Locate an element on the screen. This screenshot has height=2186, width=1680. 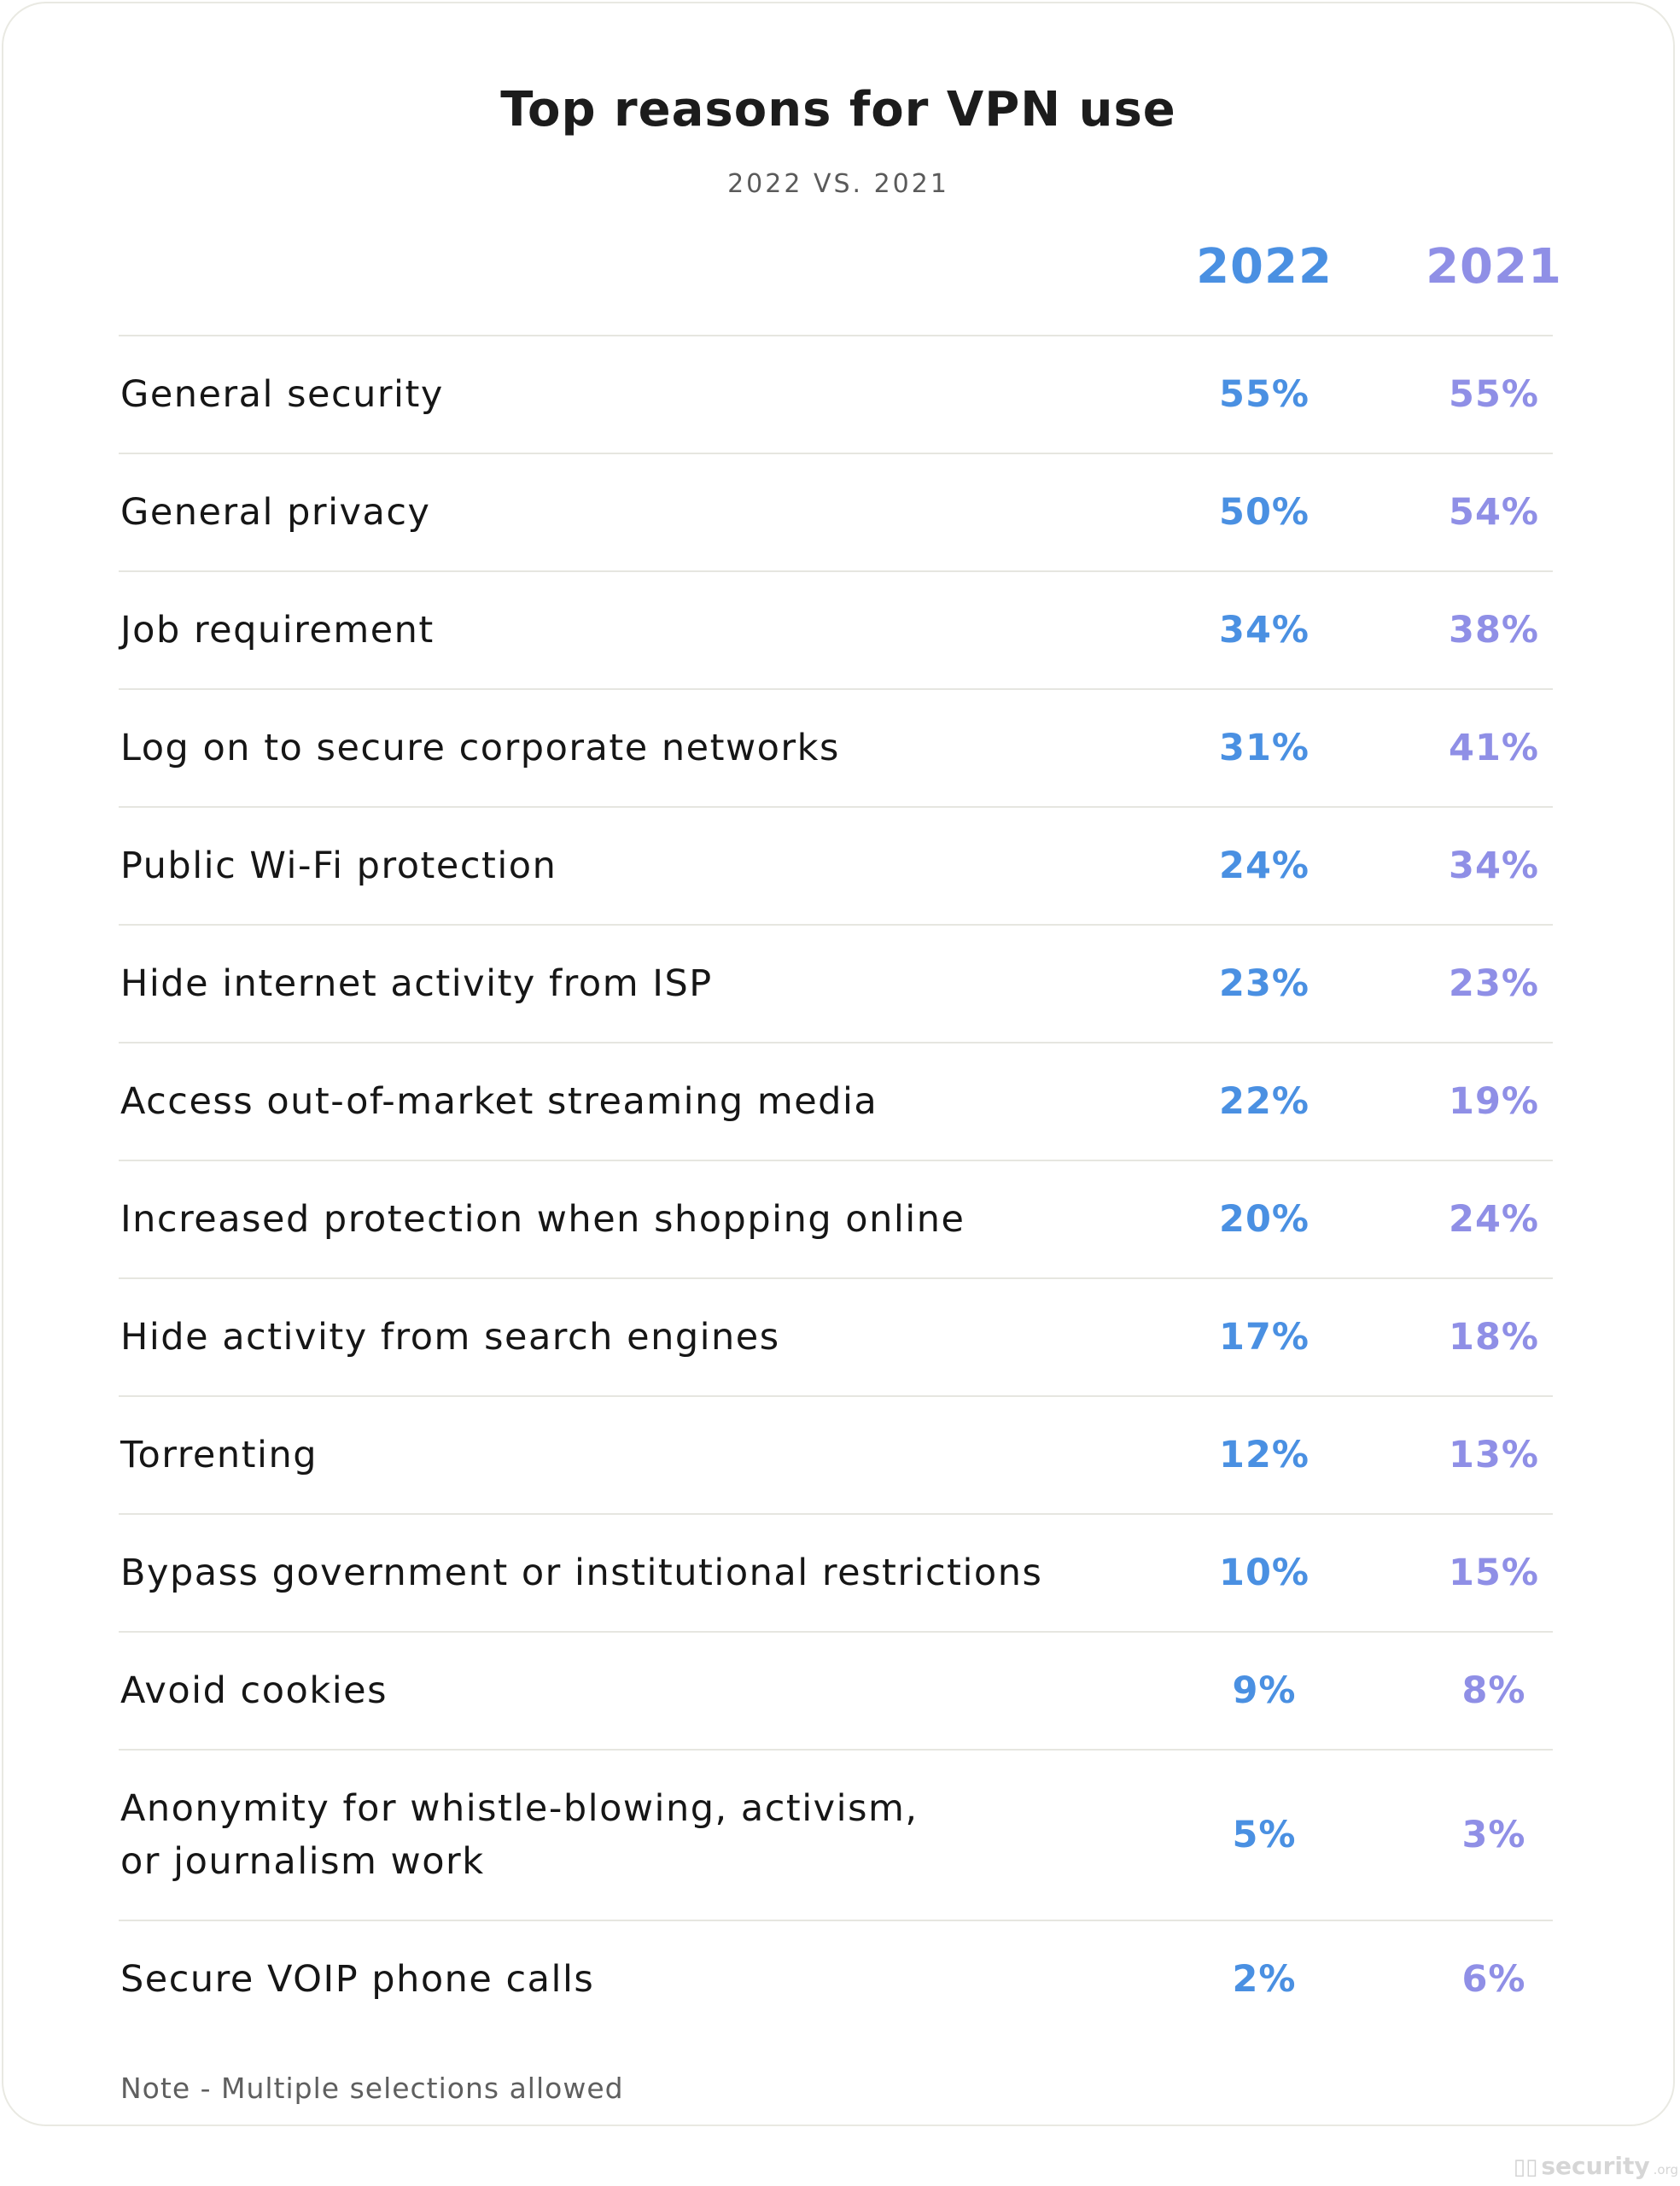
row-label-text-line2: or journalism work is located at coordinates (302, 1862).